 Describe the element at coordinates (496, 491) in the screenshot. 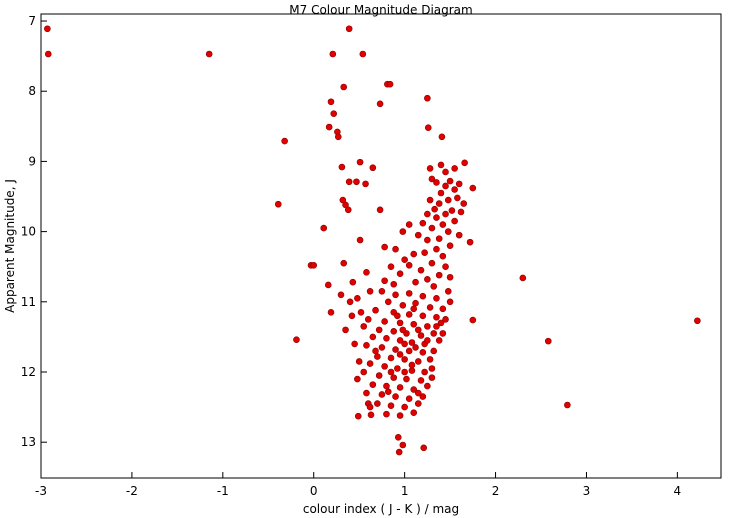

I see `x-tick-label: 2` at that location.